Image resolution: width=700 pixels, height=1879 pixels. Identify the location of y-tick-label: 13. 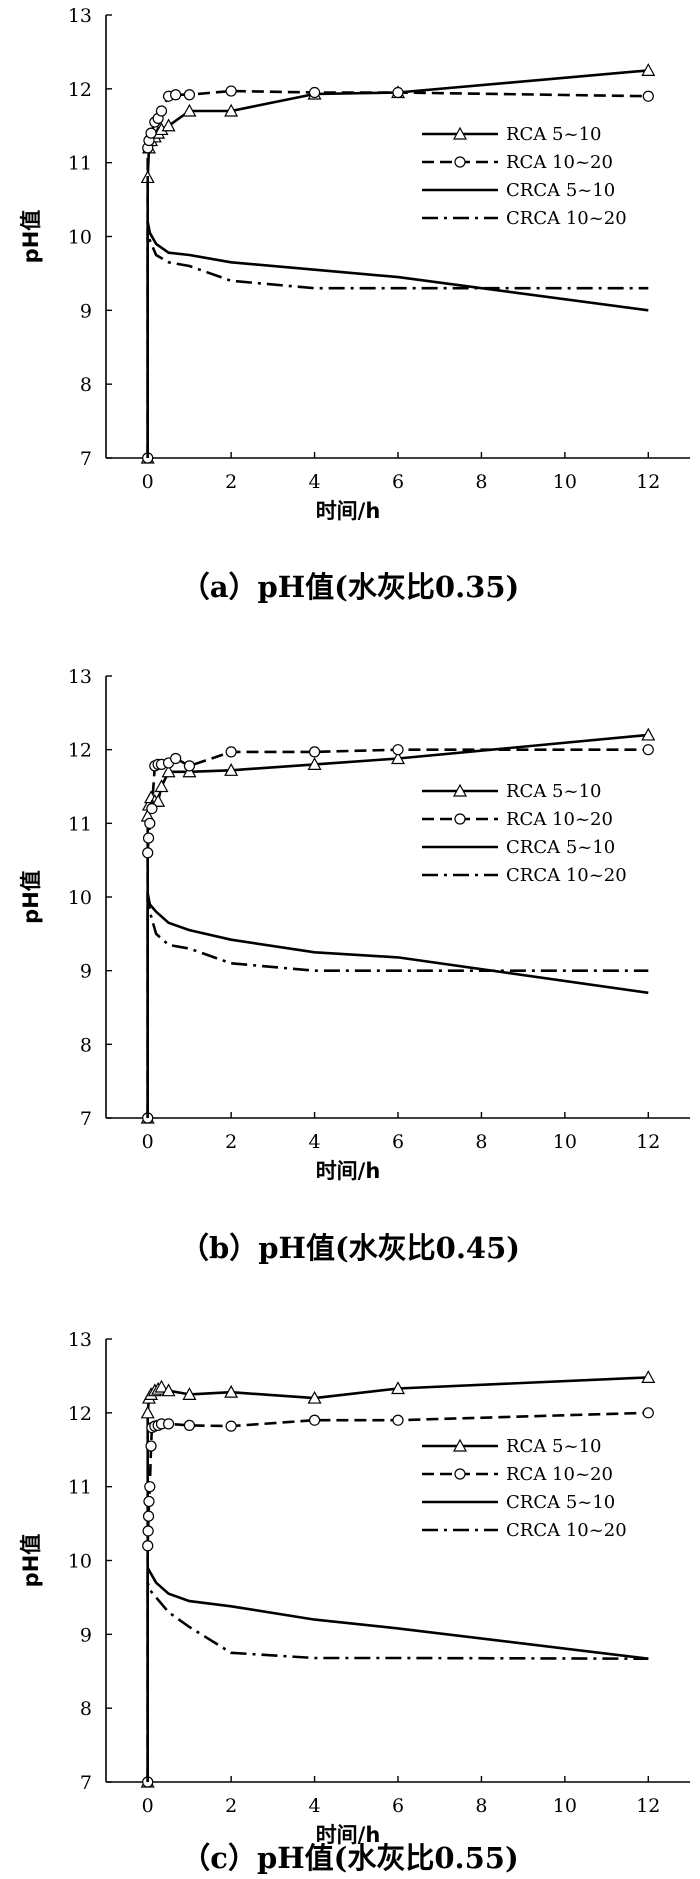
(80, 1340).